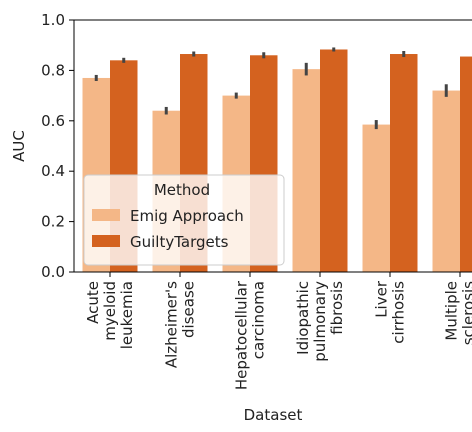 This screenshot has width=472, height=432. I want to click on x-tick-label: Idiopathicpulmonaryfibrosis, so click(320, 321).